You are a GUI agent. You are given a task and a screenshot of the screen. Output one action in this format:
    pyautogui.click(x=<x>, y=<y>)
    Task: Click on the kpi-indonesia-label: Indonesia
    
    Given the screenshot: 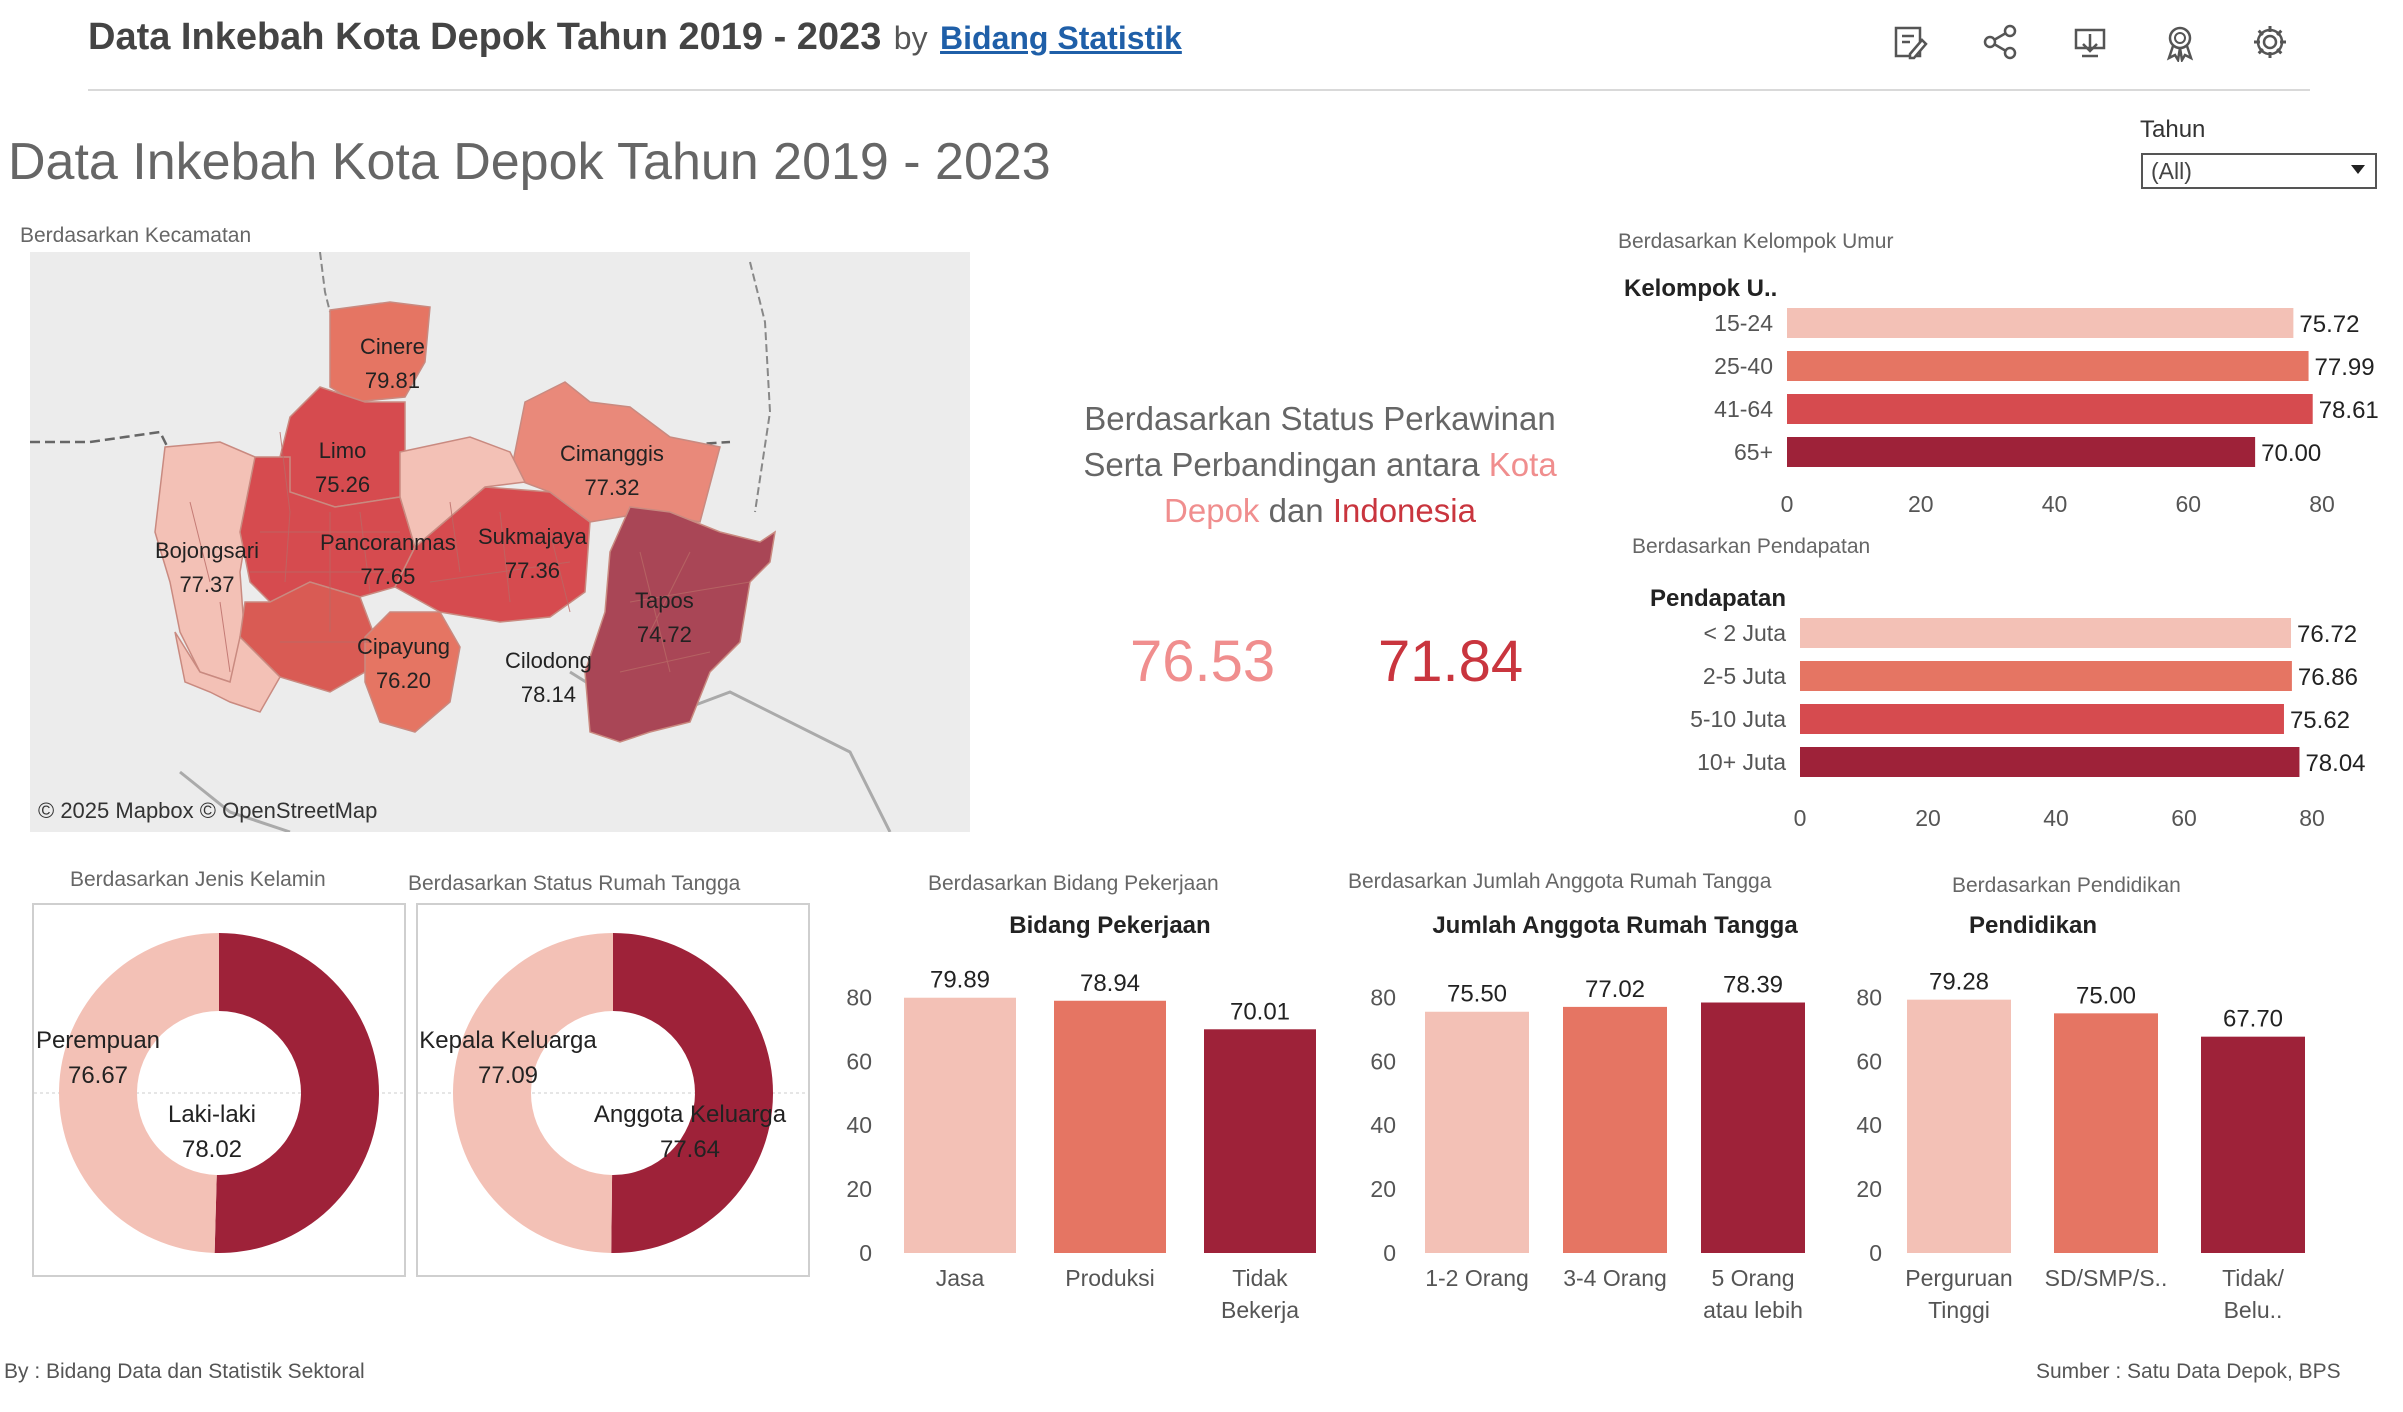 What is the action you would take?
    pyautogui.click(x=1404, y=510)
    